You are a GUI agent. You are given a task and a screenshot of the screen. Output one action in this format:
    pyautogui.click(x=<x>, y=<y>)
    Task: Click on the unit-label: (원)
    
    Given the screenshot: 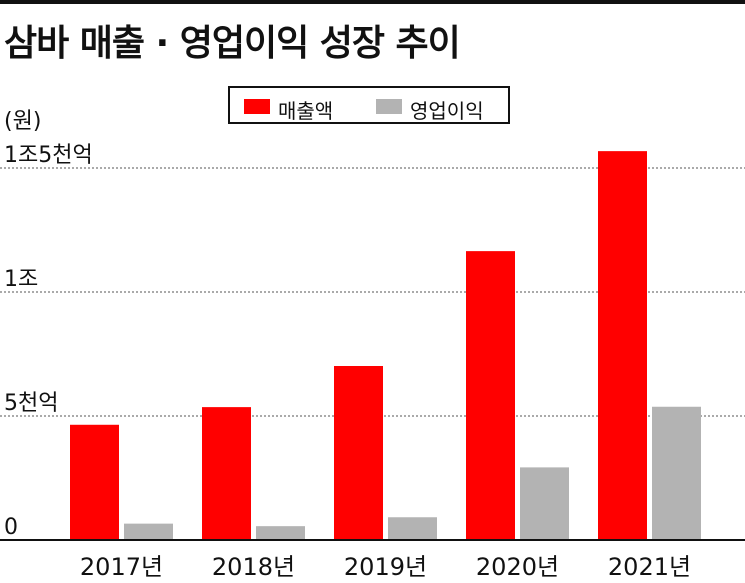 What is the action you would take?
    pyautogui.click(x=23, y=121)
    